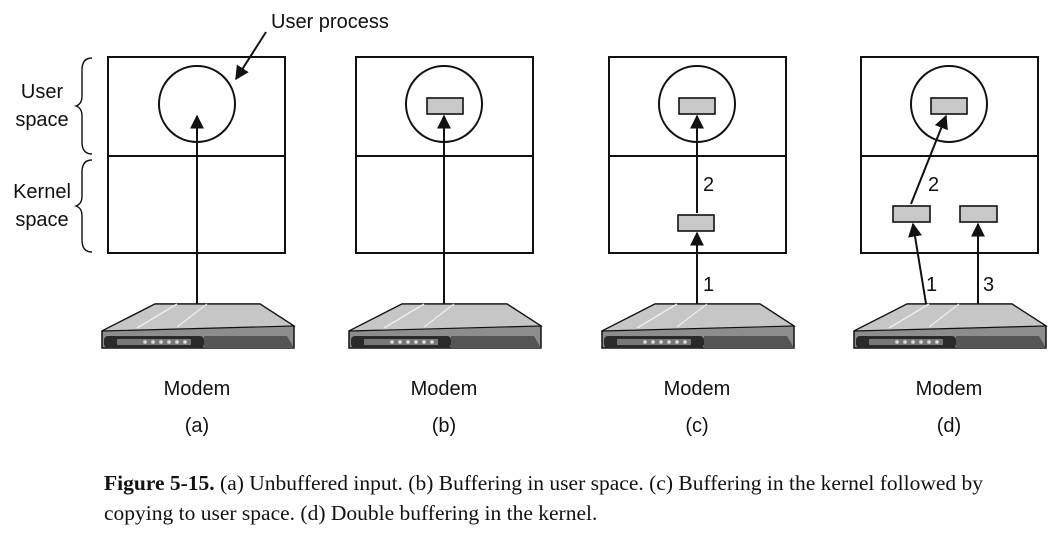  I want to click on user-space-label-line1: User, so click(42, 92).